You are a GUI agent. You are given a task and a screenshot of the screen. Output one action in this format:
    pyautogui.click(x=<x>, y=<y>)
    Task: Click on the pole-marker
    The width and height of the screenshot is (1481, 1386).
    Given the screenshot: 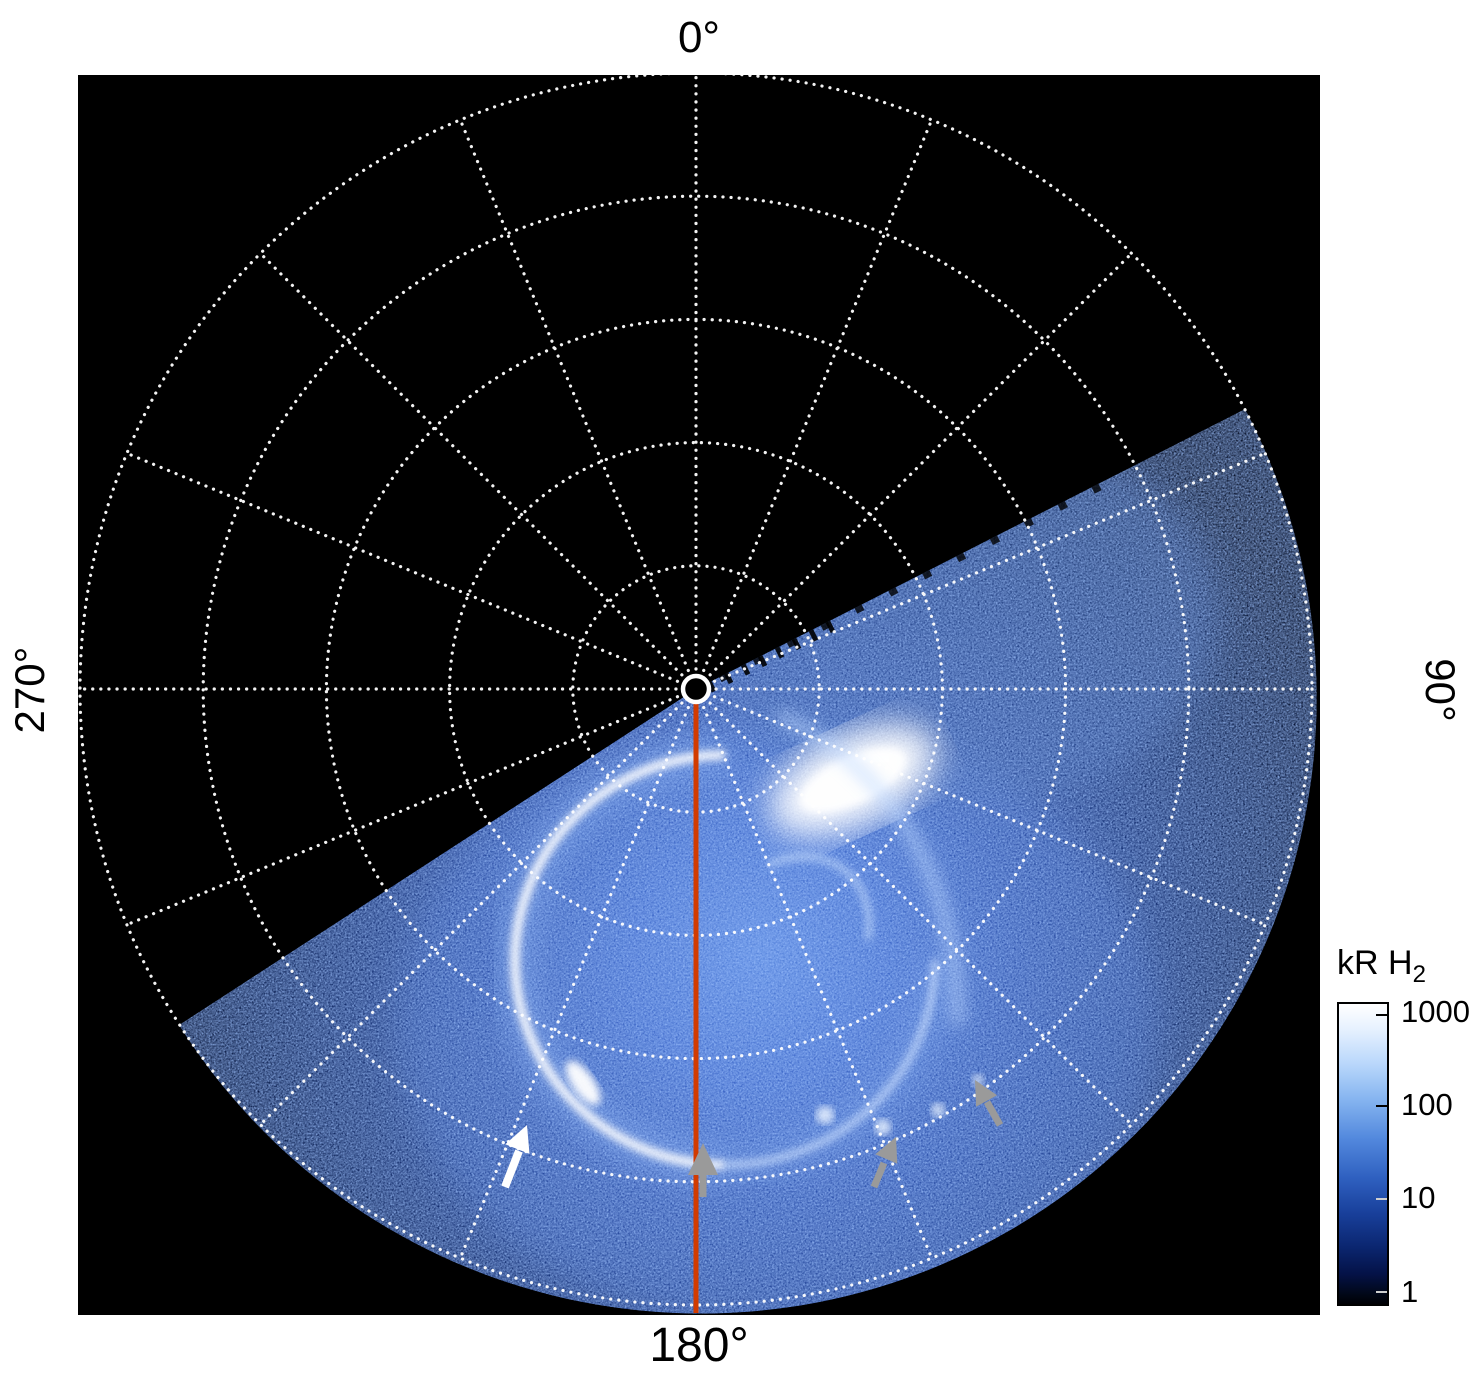 What is the action you would take?
    pyautogui.click(x=696, y=689)
    